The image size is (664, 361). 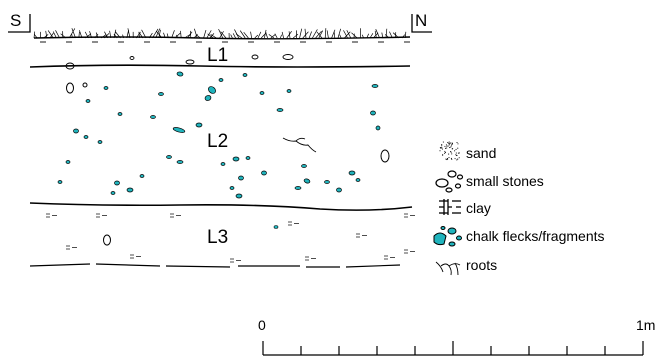 What do you see at coordinates (421, 20) in the screenshot?
I see `north-label: N` at bounding box center [421, 20].